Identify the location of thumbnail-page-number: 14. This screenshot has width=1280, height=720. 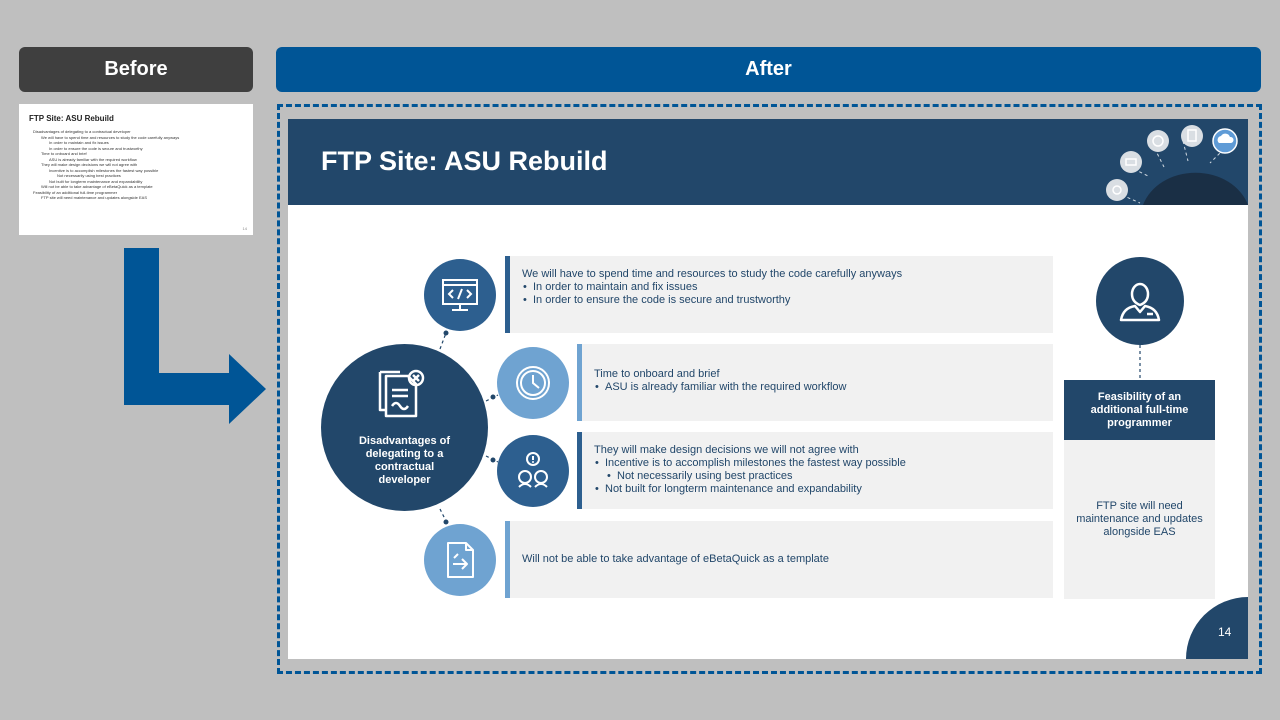
(244, 228).